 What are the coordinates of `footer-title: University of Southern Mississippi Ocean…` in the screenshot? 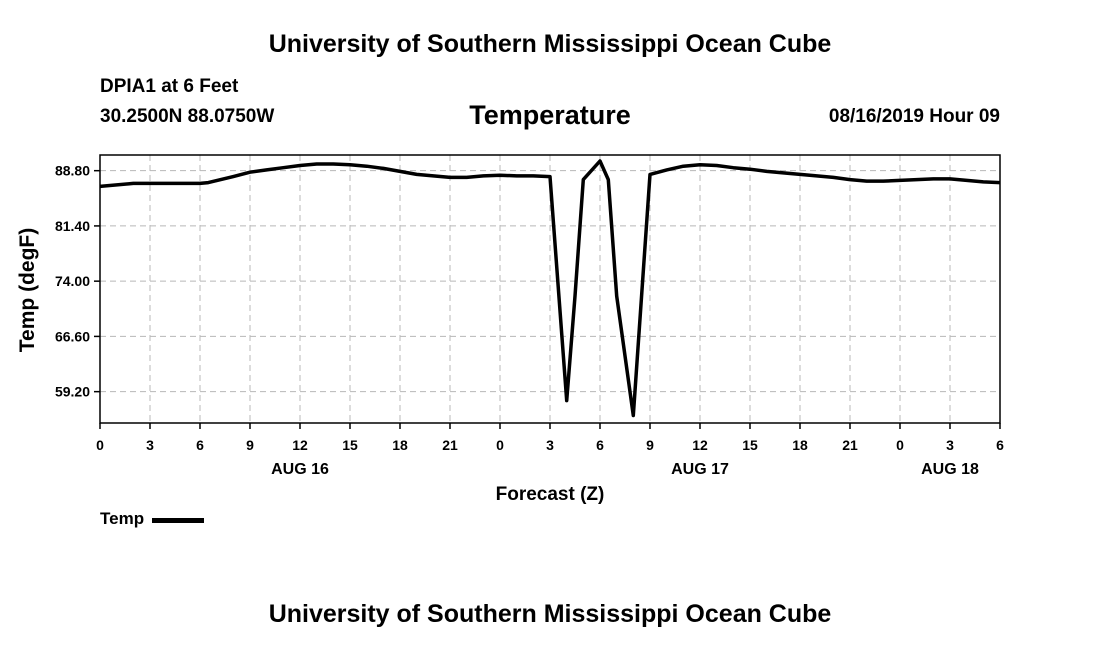 It's located at (550, 614).